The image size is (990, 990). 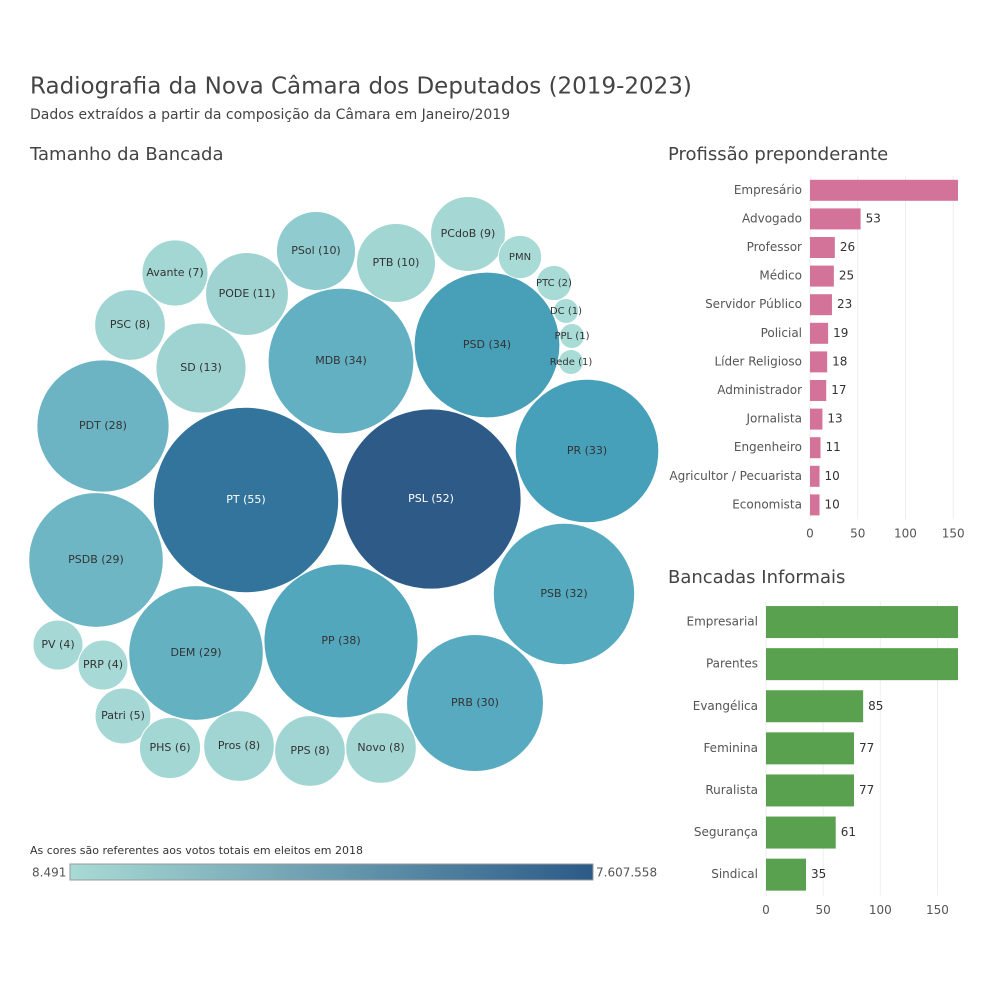 What do you see at coordinates (839, 361) in the screenshot?
I see `value-label: 18` at bounding box center [839, 361].